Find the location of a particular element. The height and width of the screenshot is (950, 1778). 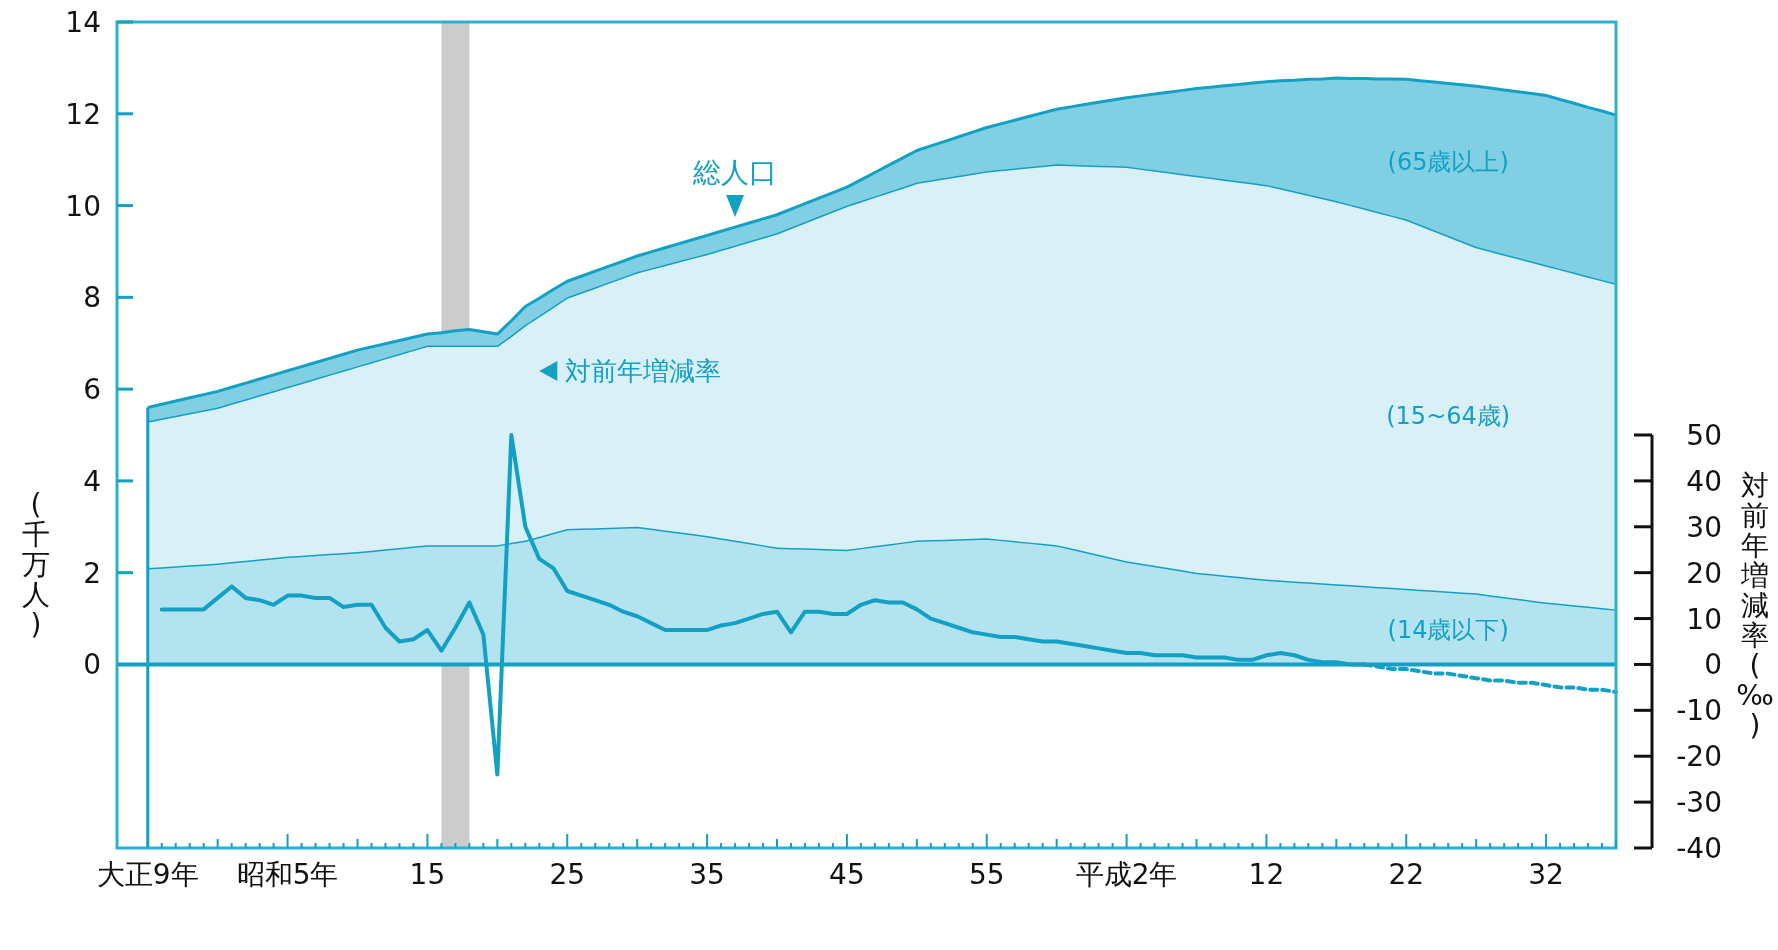

y2-tick-label: 50 is located at coordinates (1704, 435).